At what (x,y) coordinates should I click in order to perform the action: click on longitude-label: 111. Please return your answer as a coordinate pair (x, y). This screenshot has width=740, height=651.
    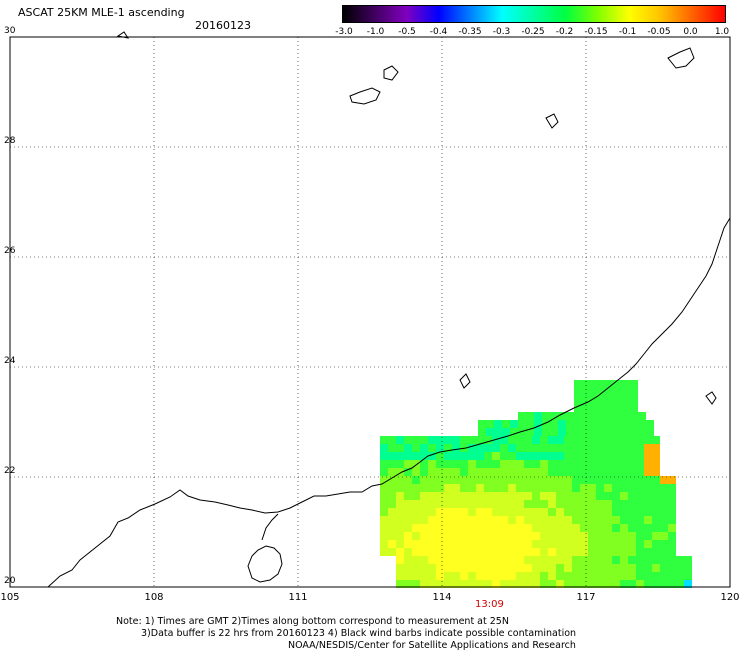
    Looking at the image, I should click on (298, 597).